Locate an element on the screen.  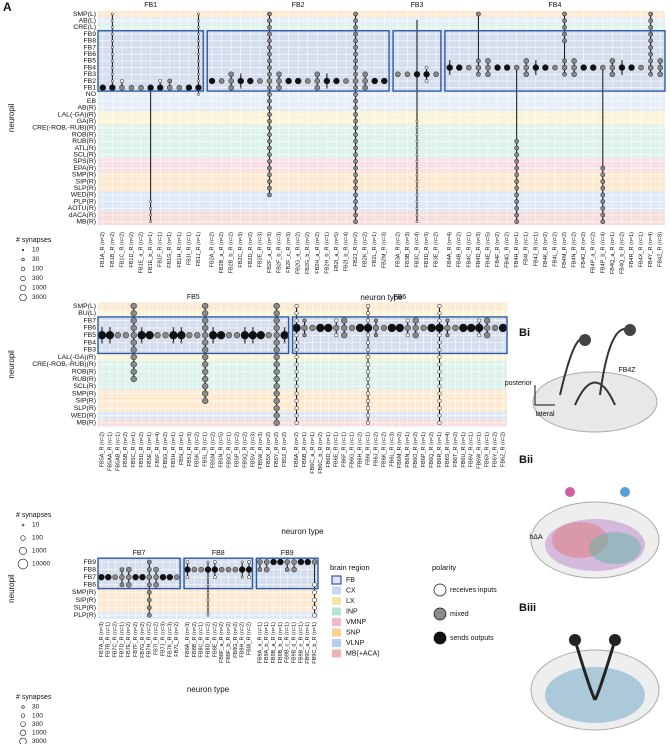
neuropil-label: SCL(R) is located at coordinates (84, 386).